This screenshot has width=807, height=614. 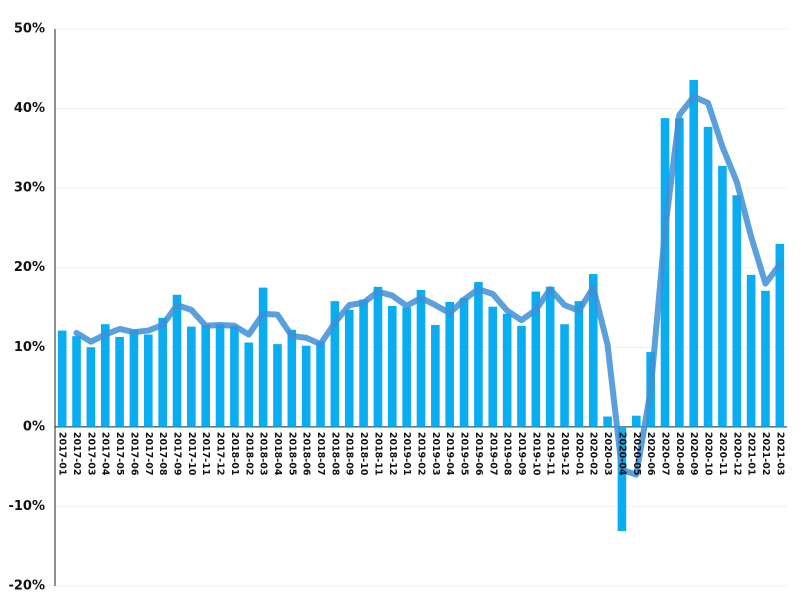 What do you see at coordinates (34, 426) in the screenshot?
I see `y-tick-label: 0%` at bounding box center [34, 426].